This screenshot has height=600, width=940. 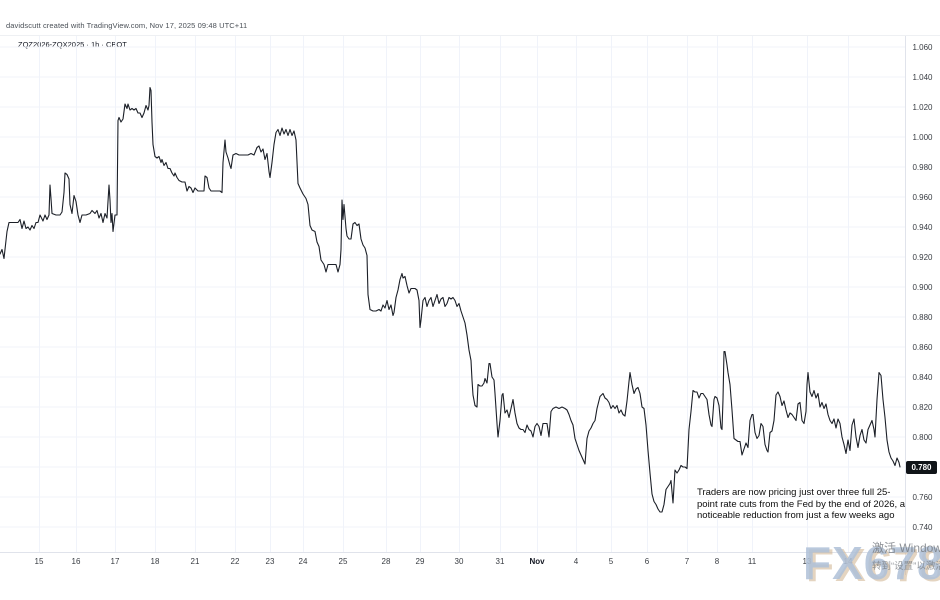 What do you see at coordinates (459, 561) in the screenshot?
I see `time-tick-label: 30` at bounding box center [459, 561].